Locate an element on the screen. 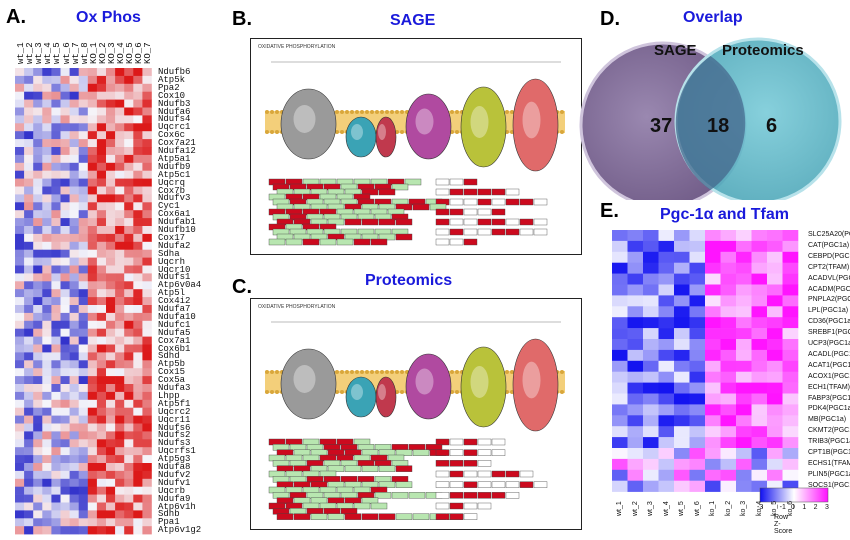 This screenshot has height=540, width=850. heatmap-a-row-label: Ndufc1 is located at coordinates (174, 324).